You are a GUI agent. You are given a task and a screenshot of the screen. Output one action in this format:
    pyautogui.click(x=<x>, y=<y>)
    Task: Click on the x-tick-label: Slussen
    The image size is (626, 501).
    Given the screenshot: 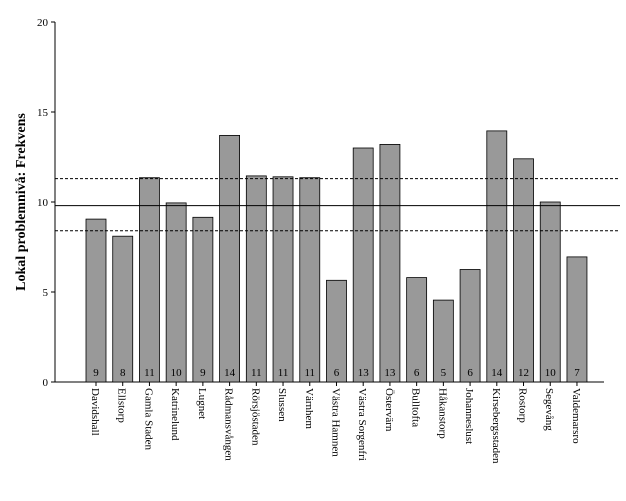 What is the action you would take?
    pyautogui.click(x=282, y=405)
    